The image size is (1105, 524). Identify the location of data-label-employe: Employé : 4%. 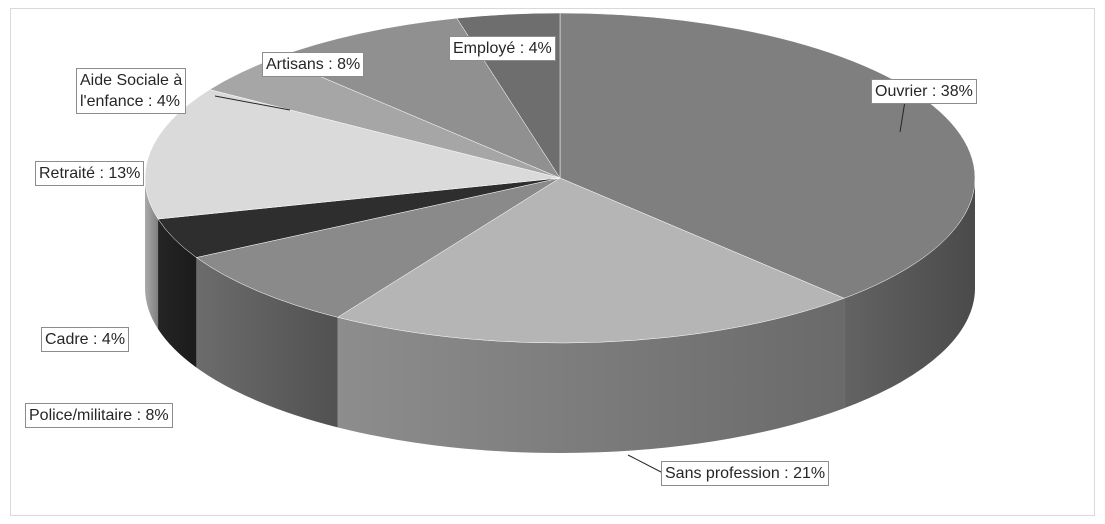
(502, 48).